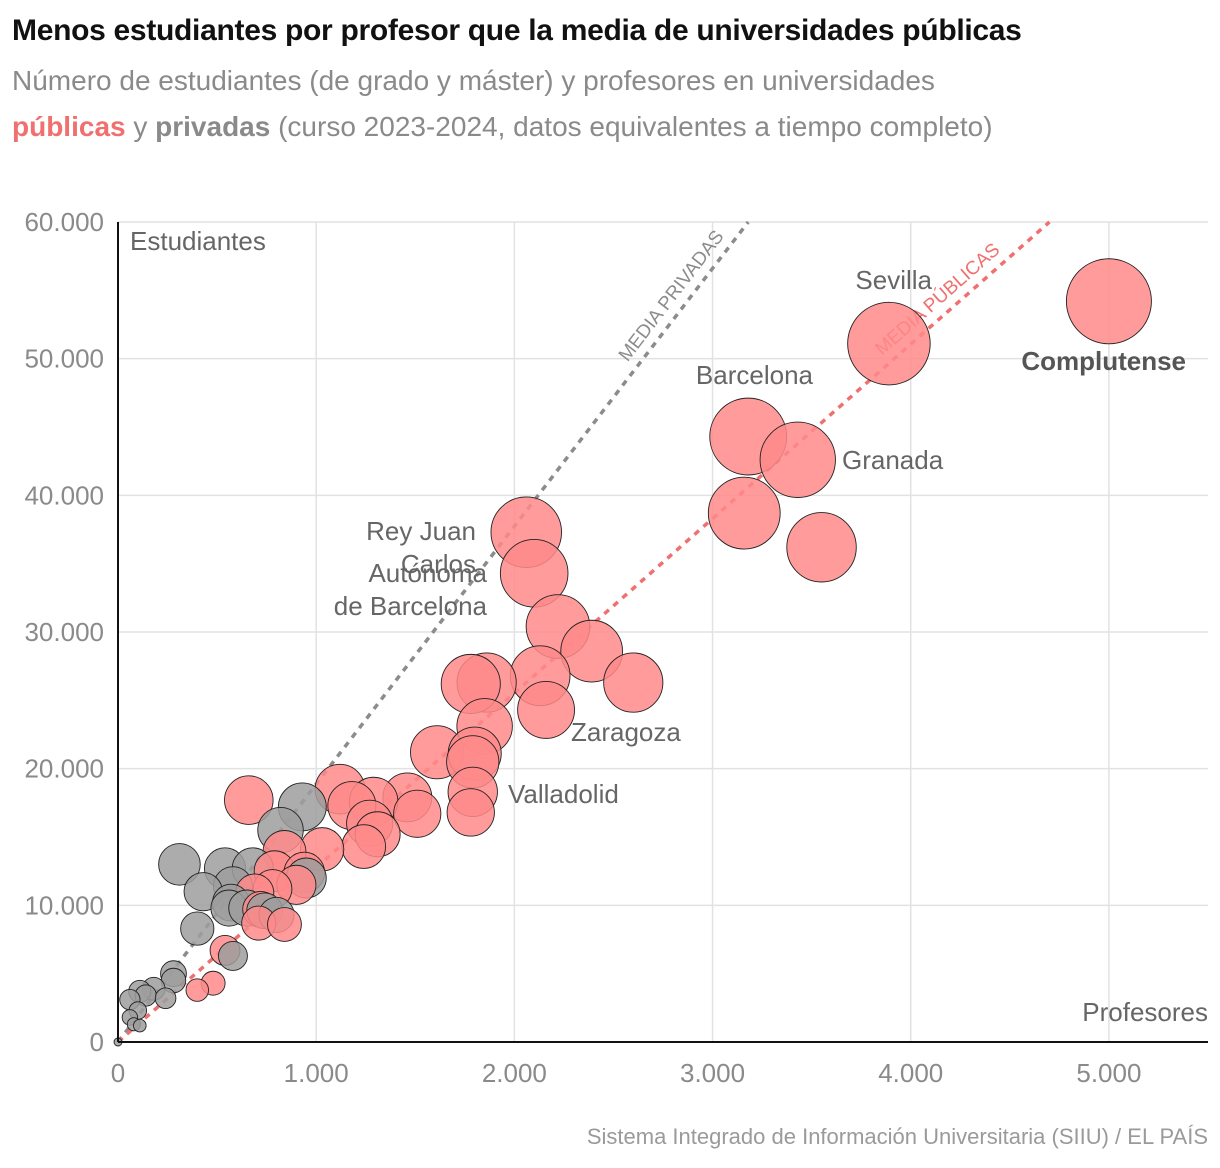 This screenshot has width=1220, height=1168. What do you see at coordinates (755, 375) in the screenshot?
I see `bubble-label: Barcelona` at bounding box center [755, 375].